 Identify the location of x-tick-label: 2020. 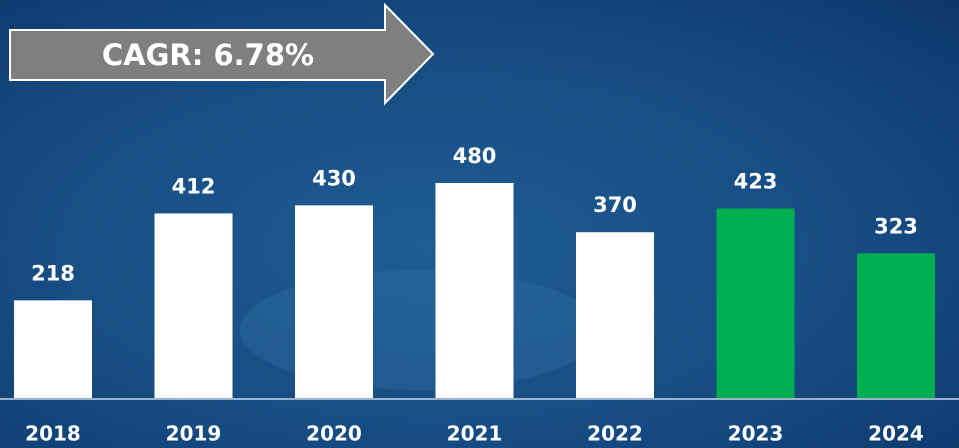
(334, 434).